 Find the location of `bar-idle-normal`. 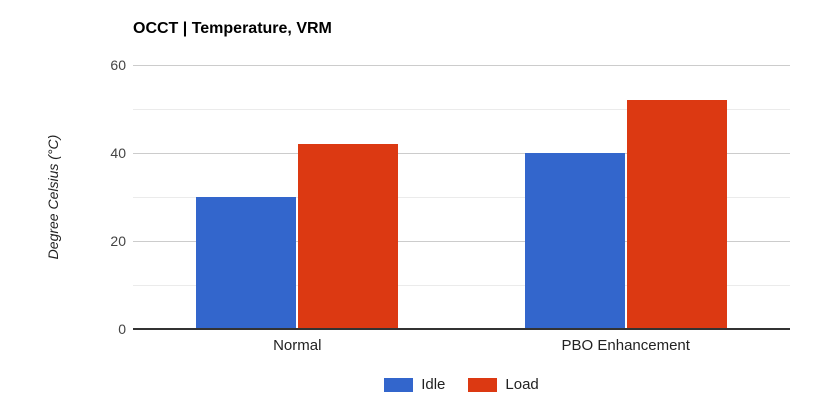

bar-idle-normal is located at coordinates (246, 263).